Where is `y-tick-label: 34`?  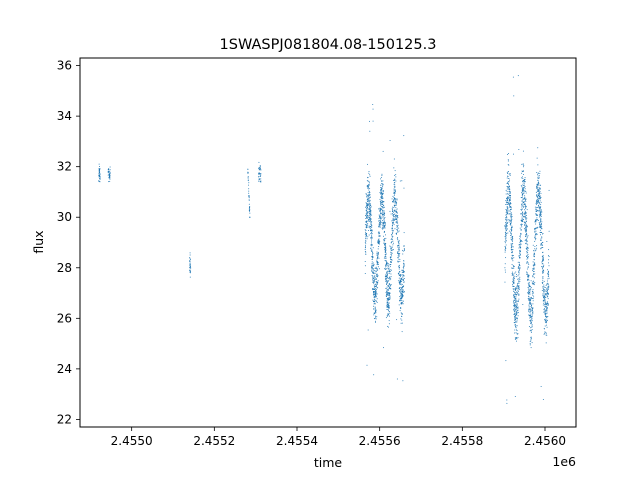 y-tick-label: 34 is located at coordinates (64, 116).